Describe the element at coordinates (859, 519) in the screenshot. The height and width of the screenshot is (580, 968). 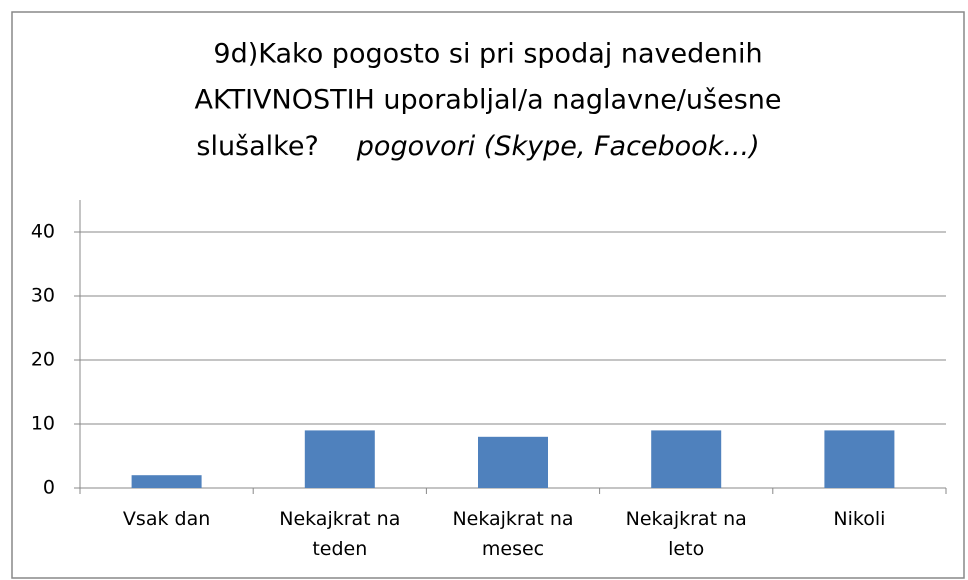
I see `x-tick-label: Nikoli` at that location.